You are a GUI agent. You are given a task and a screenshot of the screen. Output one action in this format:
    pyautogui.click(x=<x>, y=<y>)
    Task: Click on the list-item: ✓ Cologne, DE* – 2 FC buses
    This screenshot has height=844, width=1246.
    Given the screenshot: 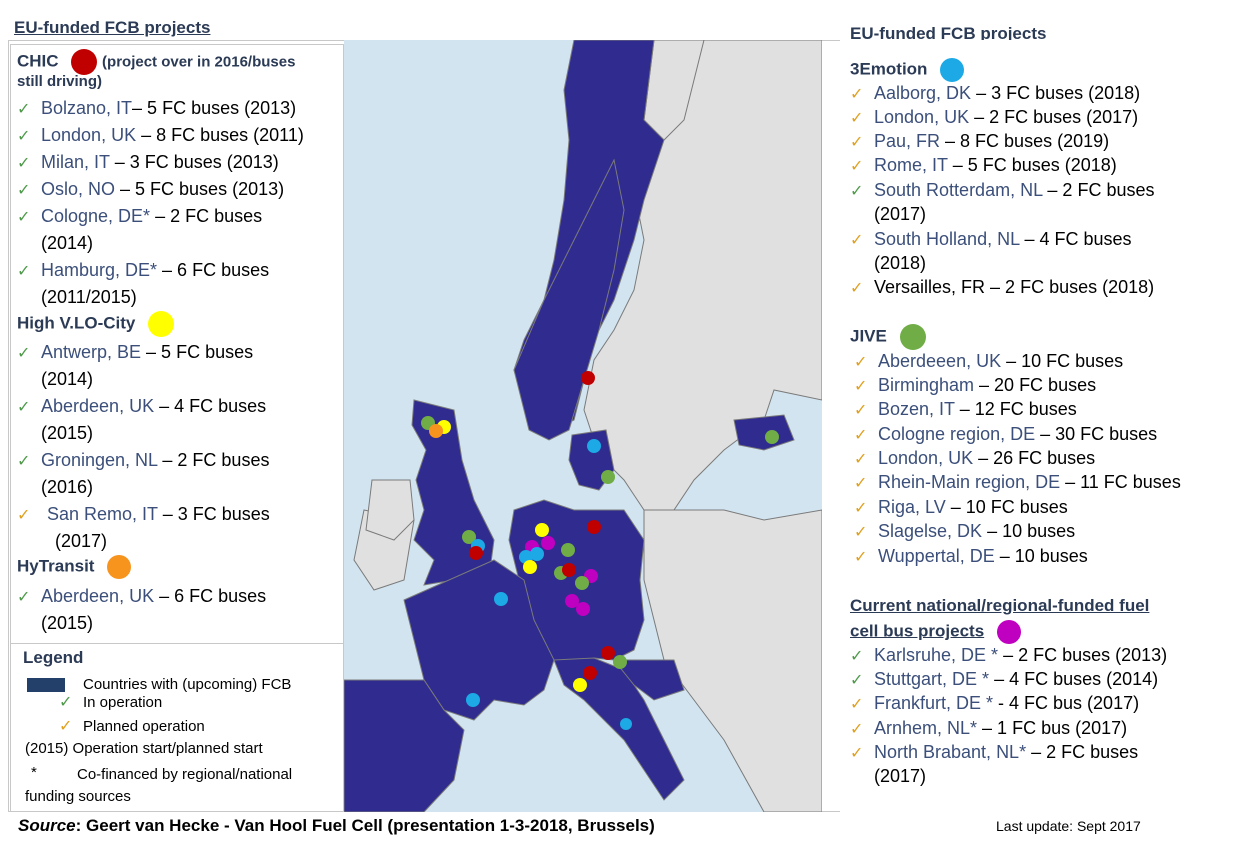 What is the action you would take?
    pyautogui.click(x=139, y=217)
    